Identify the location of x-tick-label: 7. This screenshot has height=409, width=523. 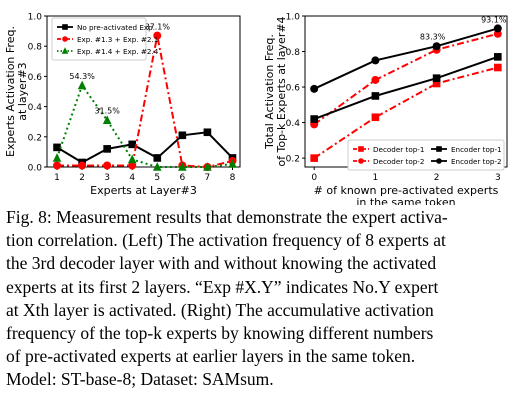
(208, 178).